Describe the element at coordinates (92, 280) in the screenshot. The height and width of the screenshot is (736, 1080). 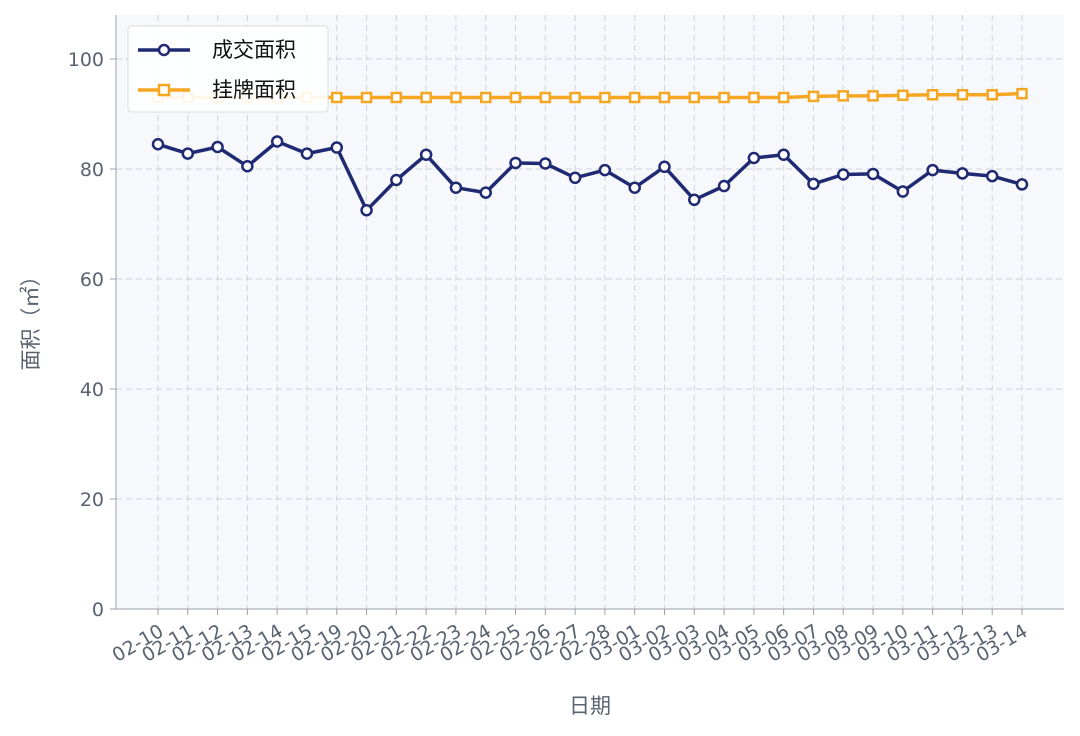
I see `y-tick-label: 60` at that location.